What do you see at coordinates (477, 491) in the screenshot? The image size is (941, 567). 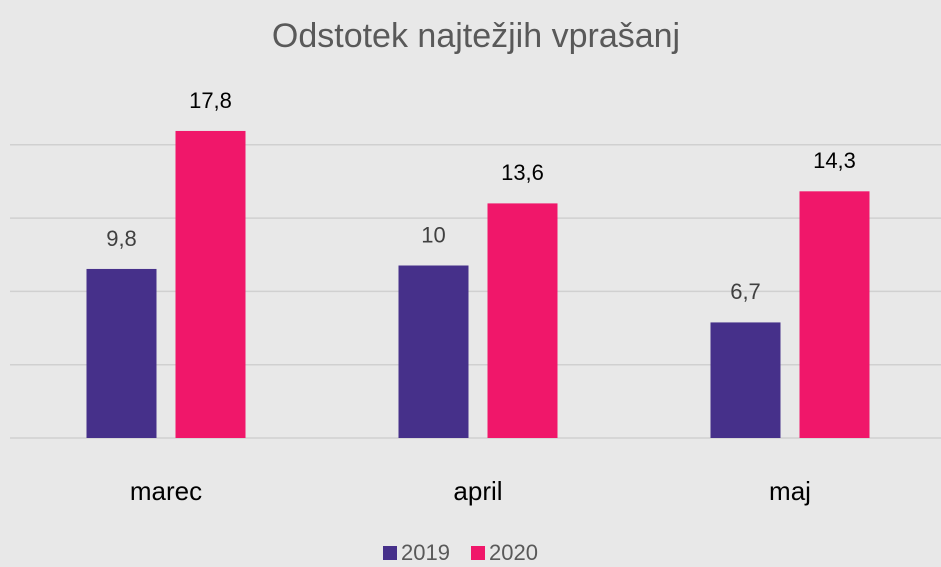 I see `x-tick-label: april` at bounding box center [477, 491].